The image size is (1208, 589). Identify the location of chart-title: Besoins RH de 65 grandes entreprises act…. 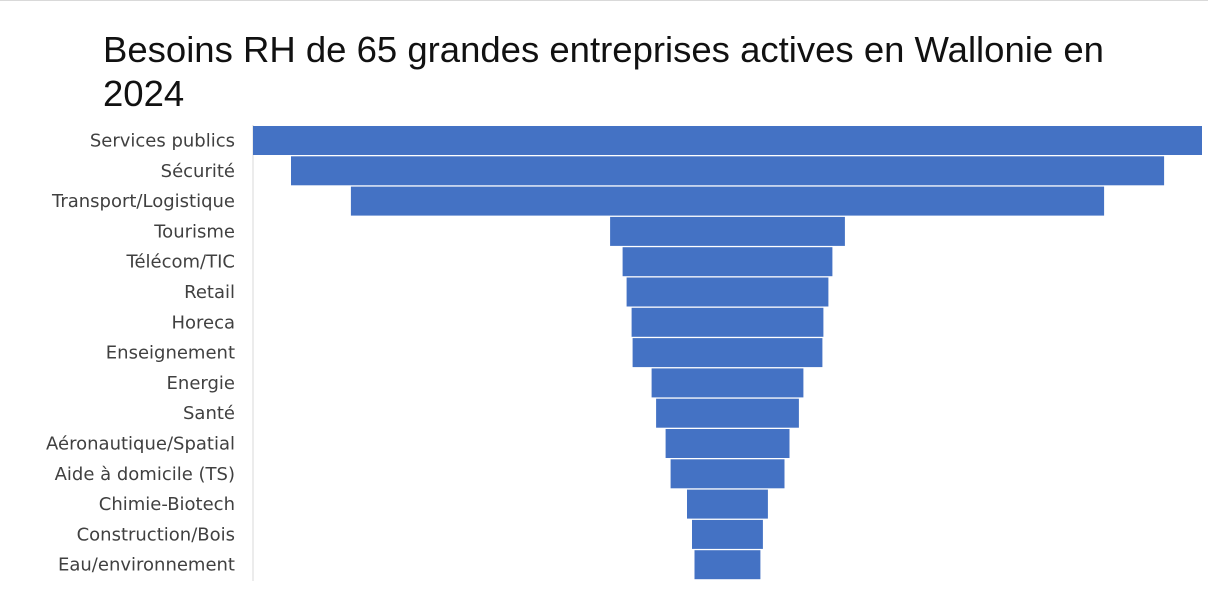
(603, 71).